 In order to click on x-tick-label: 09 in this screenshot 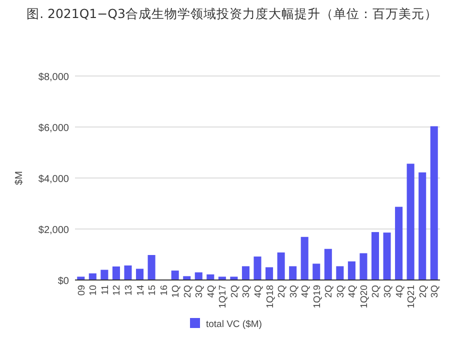, I will do `click(82, 290)`.